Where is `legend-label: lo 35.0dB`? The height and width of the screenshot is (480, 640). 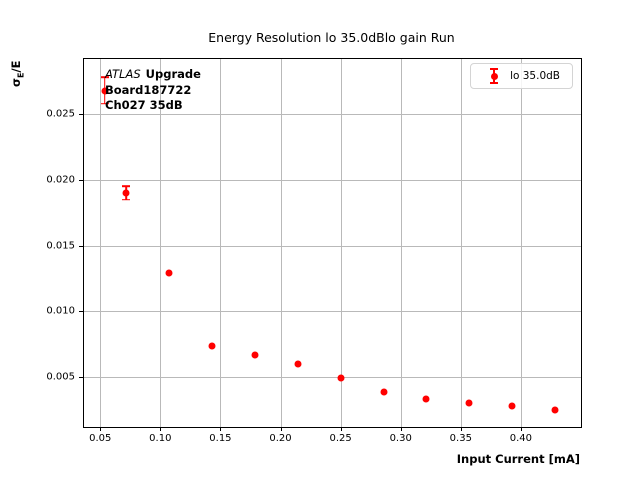 legend-label: lo 35.0dB is located at coordinates (535, 76).